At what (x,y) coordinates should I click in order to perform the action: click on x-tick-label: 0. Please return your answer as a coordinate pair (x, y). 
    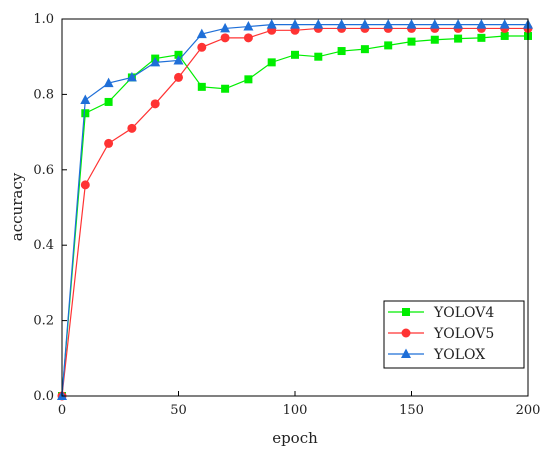
    Looking at the image, I should click on (62, 410).